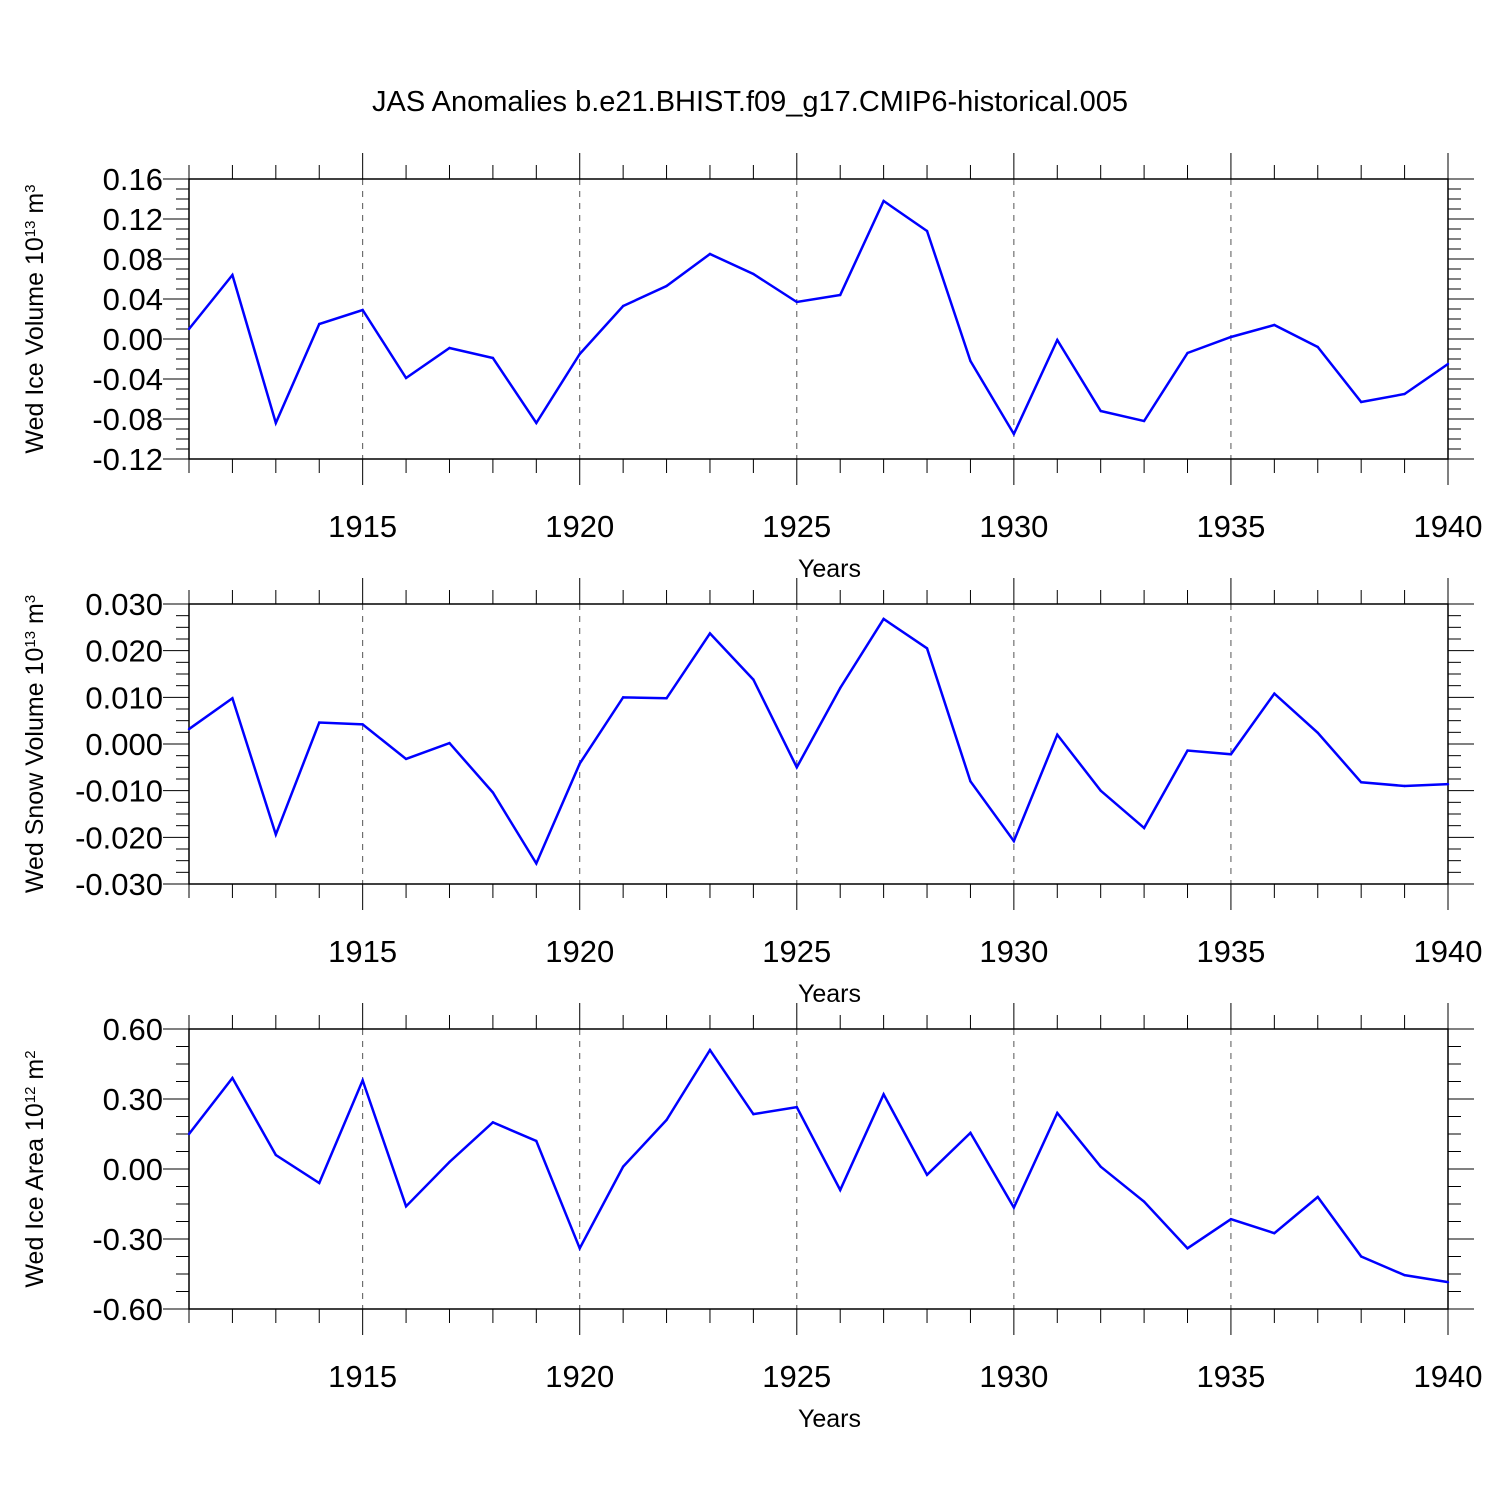 Image resolution: width=1500 pixels, height=1500 pixels. What do you see at coordinates (119, 884) in the screenshot?
I see `y-tick-label: -0.030` at bounding box center [119, 884].